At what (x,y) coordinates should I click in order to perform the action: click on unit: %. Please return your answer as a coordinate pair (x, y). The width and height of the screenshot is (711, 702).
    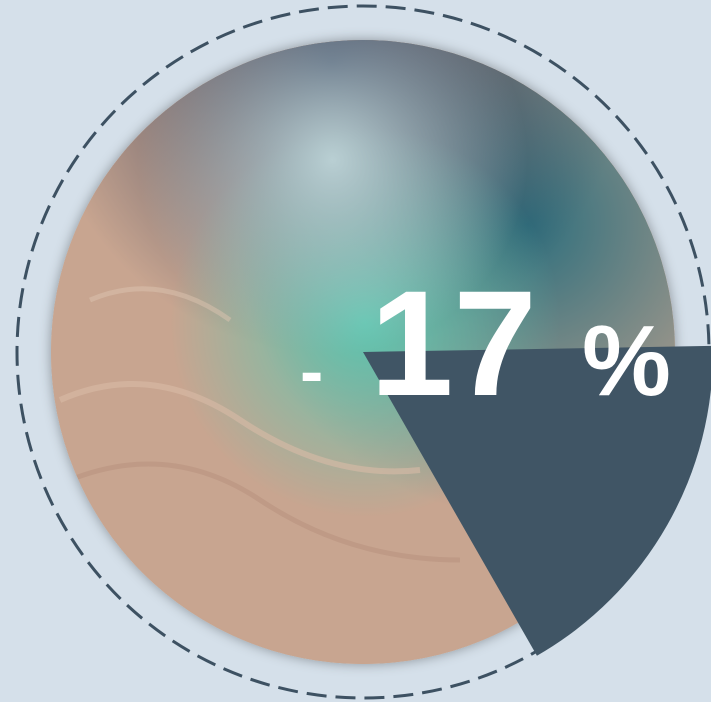
    Looking at the image, I should click on (626, 361).